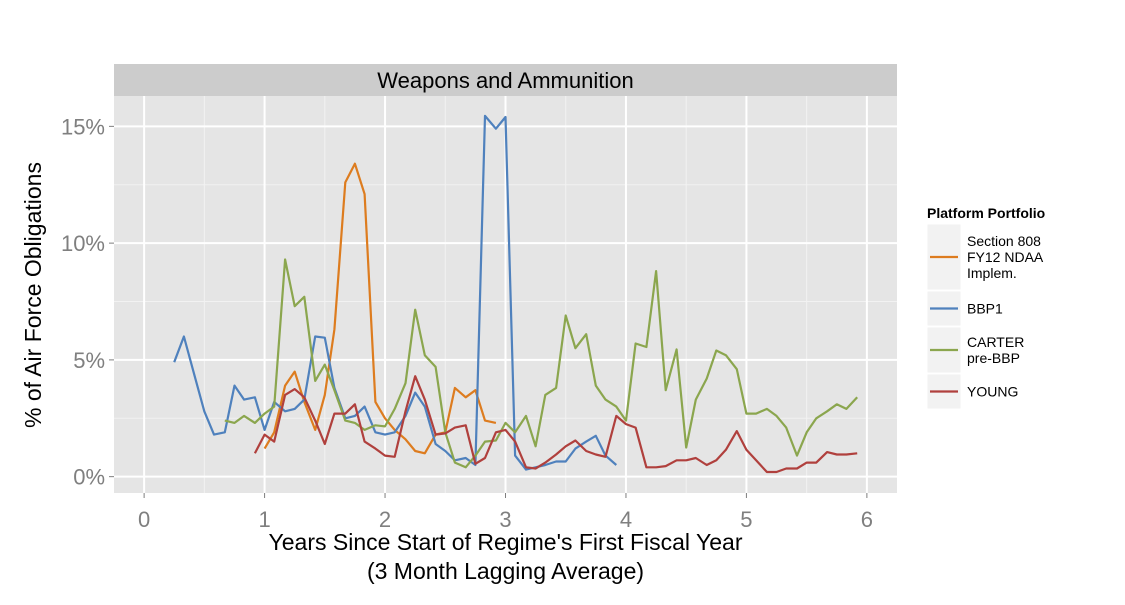  What do you see at coordinates (144, 519) in the screenshot?
I see `x-tick-label: 0` at bounding box center [144, 519].